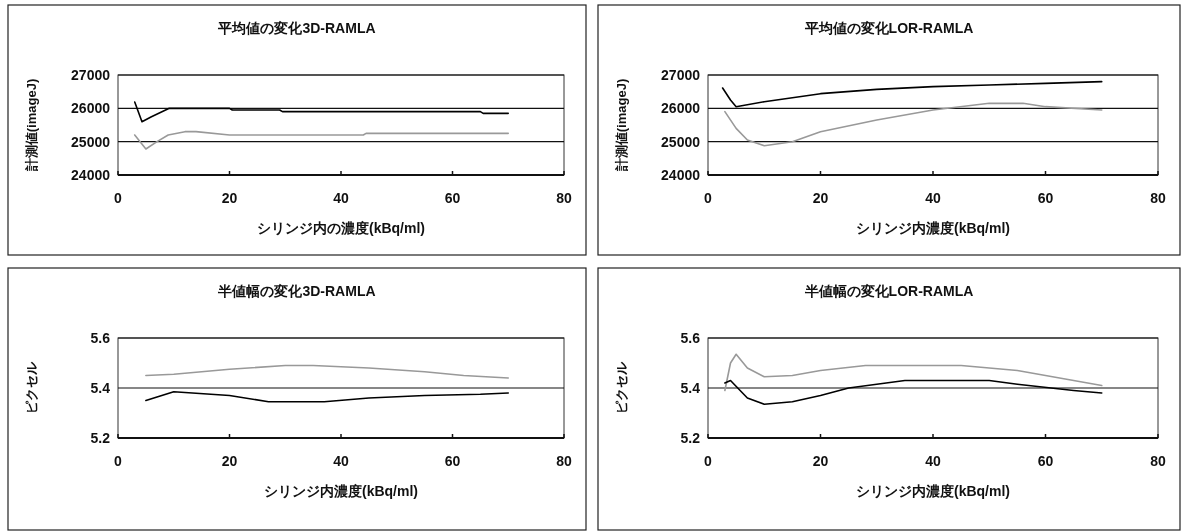 This screenshot has width=1187, height=532. What do you see at coordinates (341, 228) in the screenshot?
I see `x-axis-title: シリンジ内の濃度(kBq/ml)` at bounding box center [341, 228].